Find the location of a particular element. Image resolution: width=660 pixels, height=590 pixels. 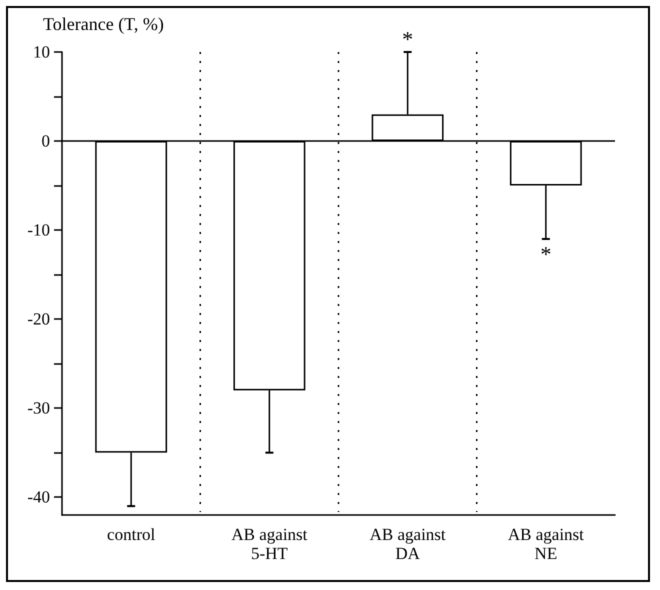

y-tick-label: -20 is located at coordinates (38, 319).